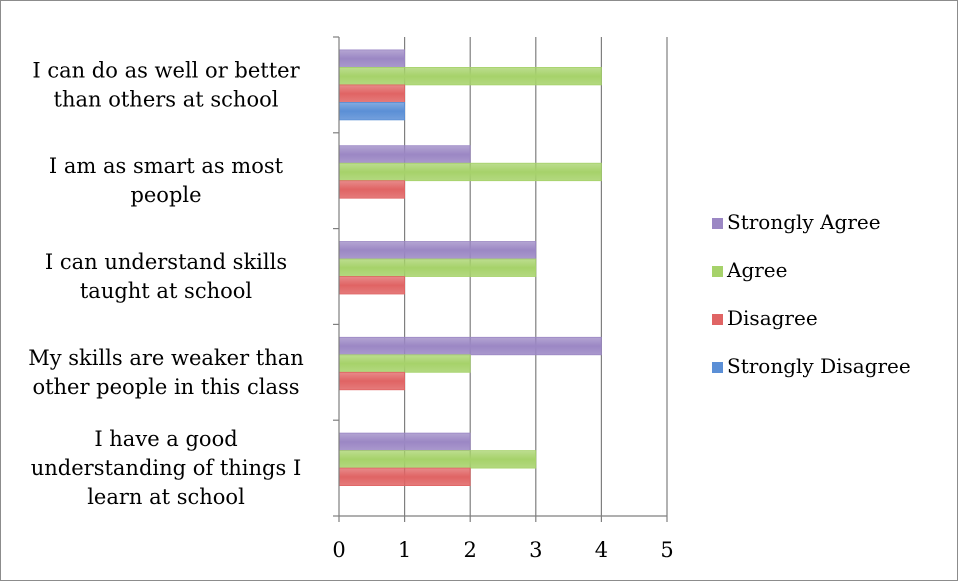  What do you see at coordinates (772, 318) in the screenshot?
I see `legend-label-disagree: Disagree` at bounding box center [772, 318].